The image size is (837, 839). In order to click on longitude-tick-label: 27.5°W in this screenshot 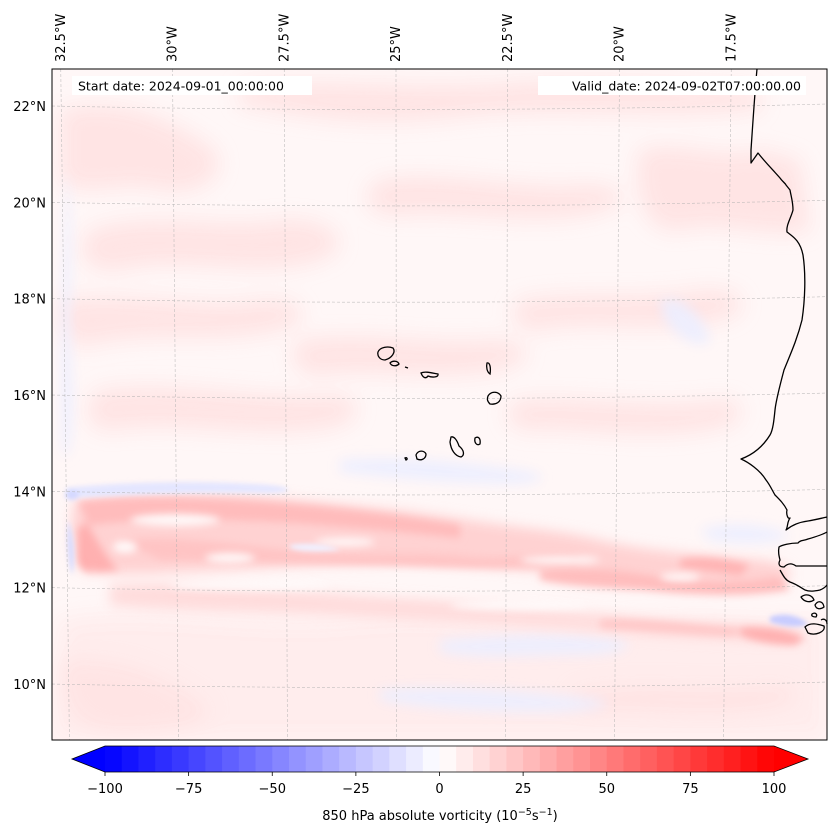, I will do `click(284, 38)`.